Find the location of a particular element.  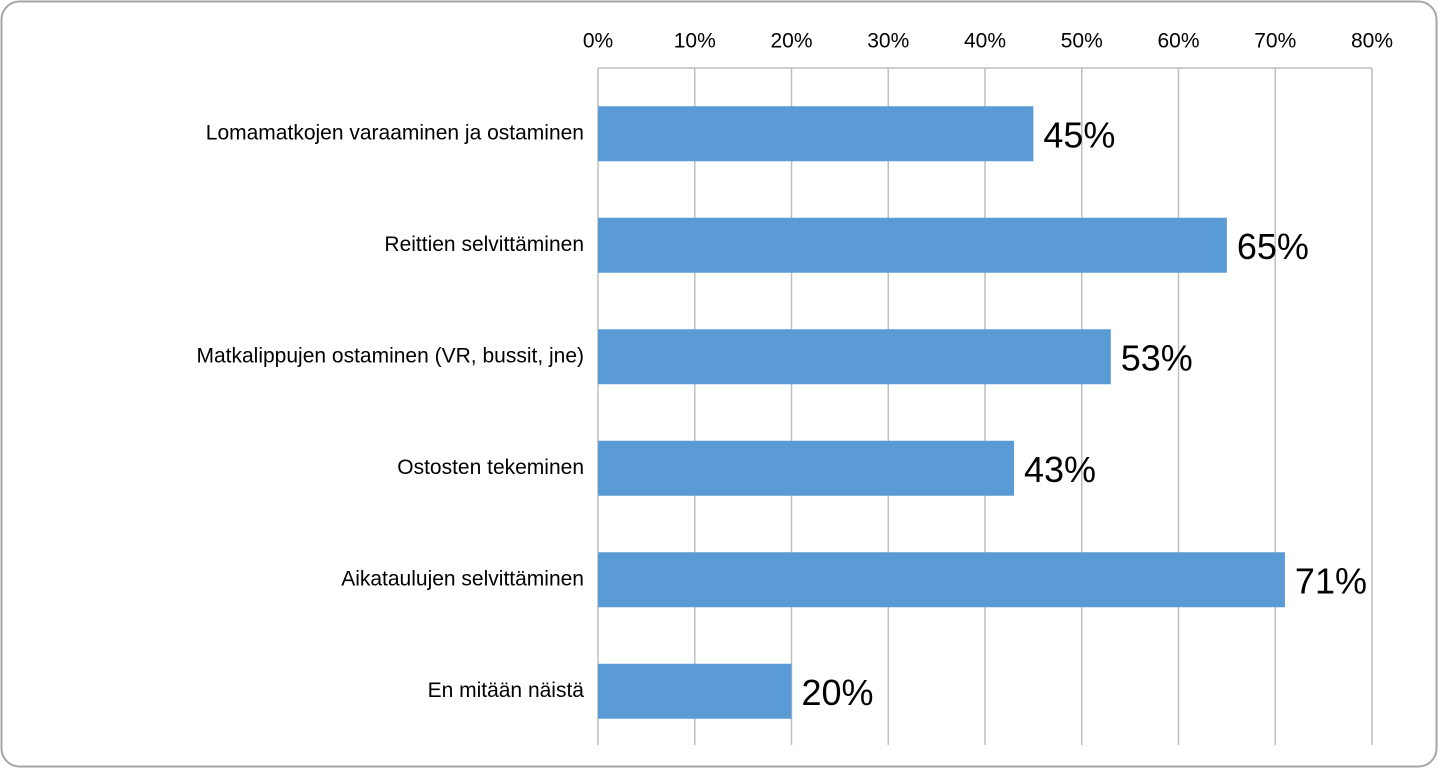

y-tick-label: Lomamatkojen varaaminen ja ostaminen is located at coordinates (395, 132).